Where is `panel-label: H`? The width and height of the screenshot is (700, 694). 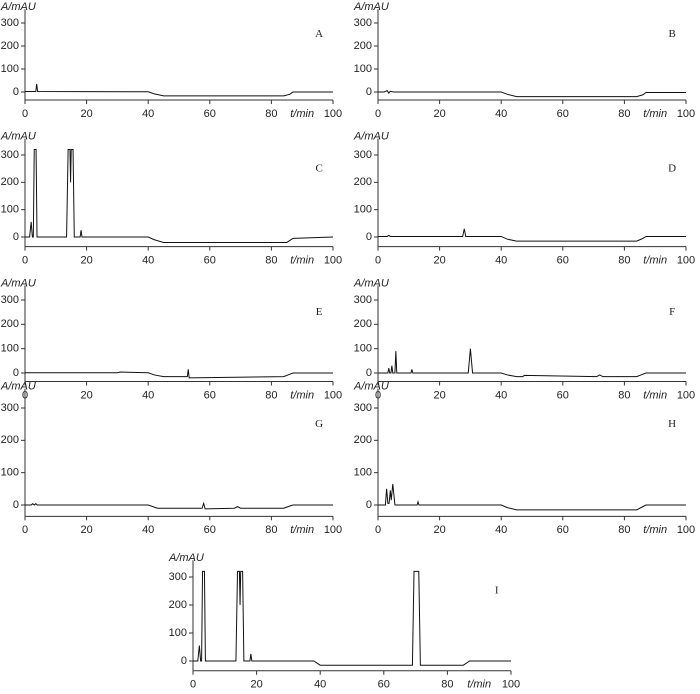
panel-label: H is located at coordinates (672, 424).